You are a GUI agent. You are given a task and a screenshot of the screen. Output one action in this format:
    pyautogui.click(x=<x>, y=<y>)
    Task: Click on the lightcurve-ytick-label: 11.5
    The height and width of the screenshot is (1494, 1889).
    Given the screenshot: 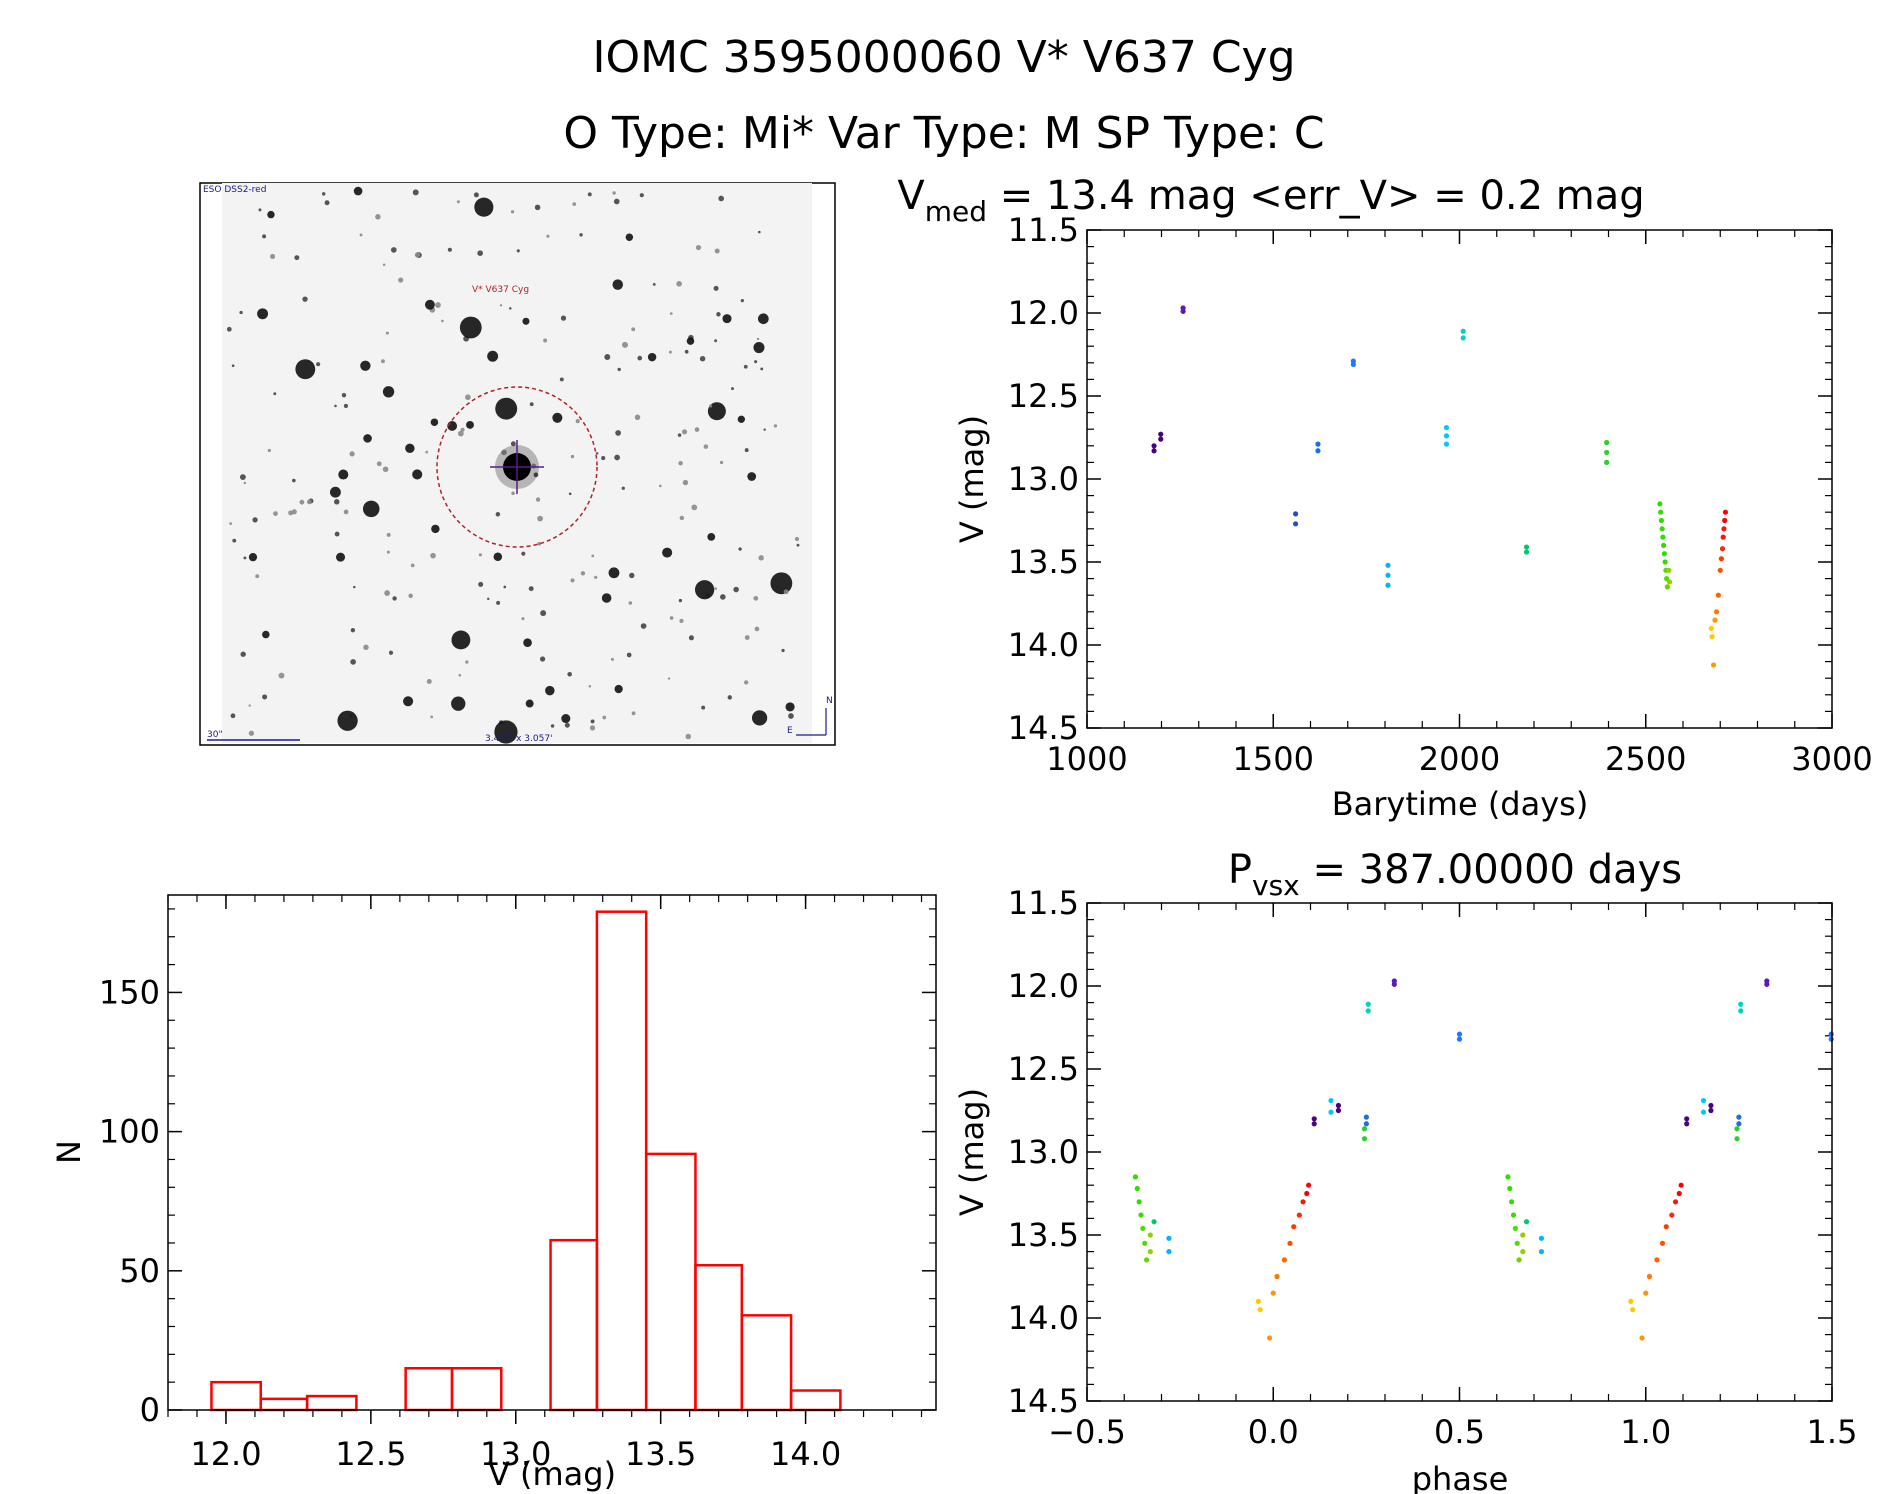 What is the action you would take?
    pyautogui.click(x=1043, y=230)
    